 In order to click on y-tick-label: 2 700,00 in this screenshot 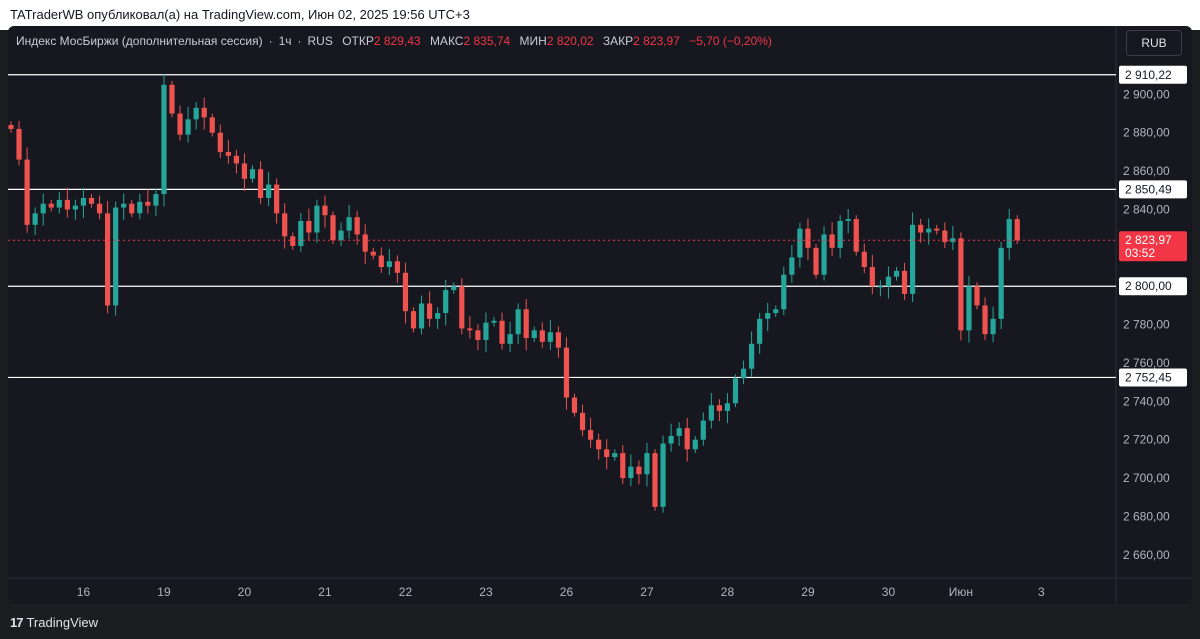, I will do `click(1146, 478)`.